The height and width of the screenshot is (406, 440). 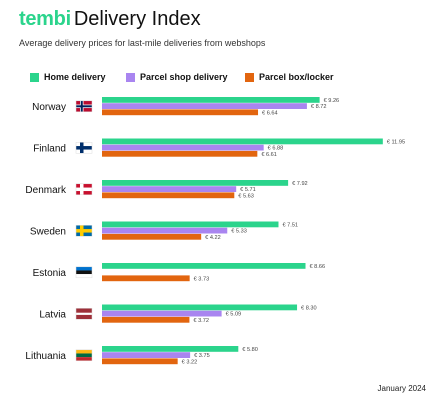 I want to click on tembi-logo: tembi, so click(x=45, y=19).